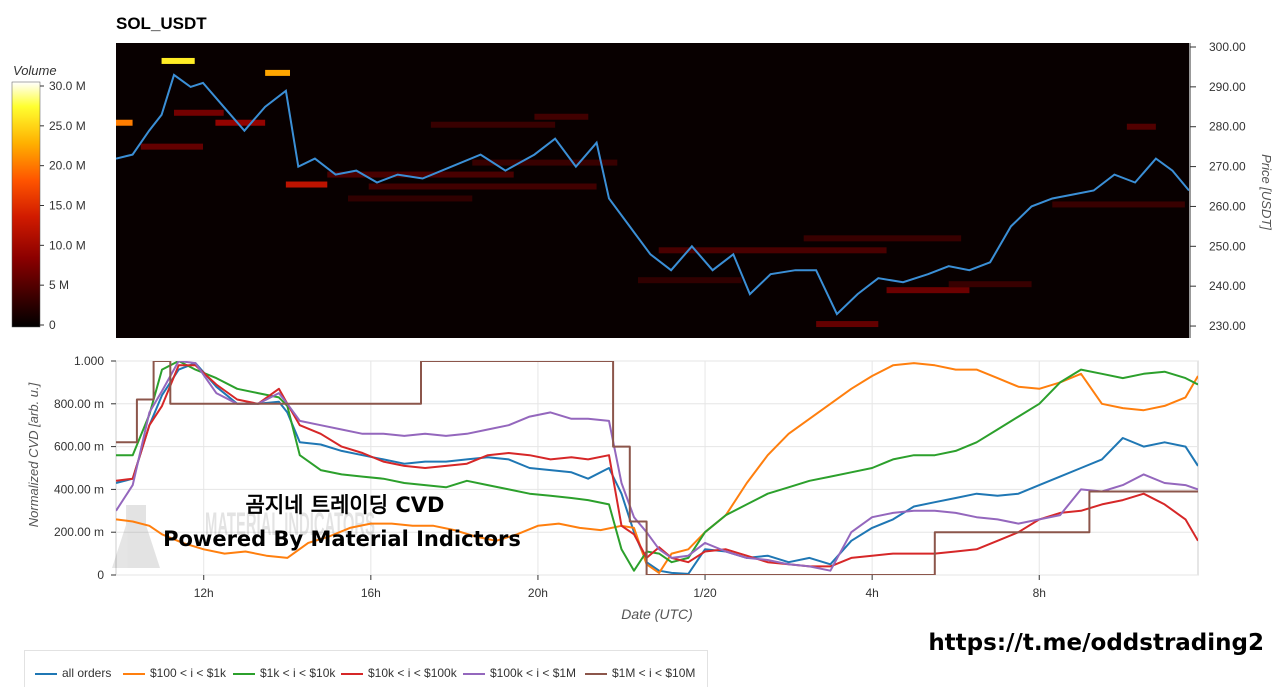  What do you see at coordinates (161, 23) in the screenshot?
I see `chart-title: SOL_USDT` at bounding box center [161, 23].